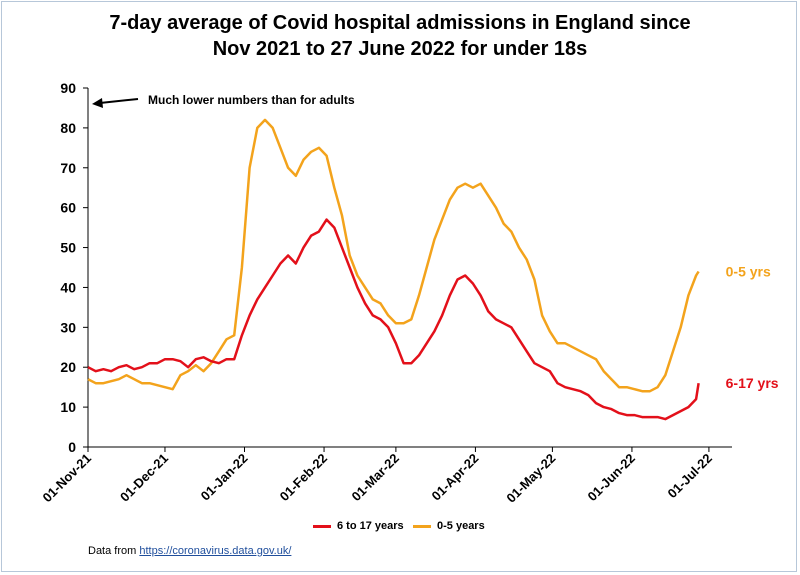  I want to click on annotation-text: Much lower numbers than for adults, so click(251, 100).